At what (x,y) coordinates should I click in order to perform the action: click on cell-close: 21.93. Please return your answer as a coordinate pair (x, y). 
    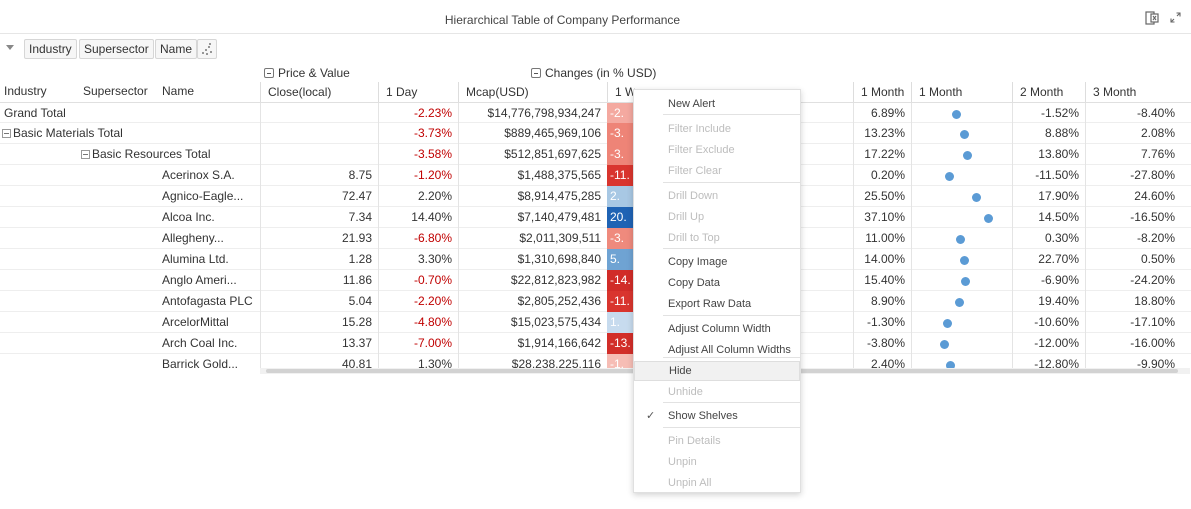
    Looking at the image, I should click on (319, 238).